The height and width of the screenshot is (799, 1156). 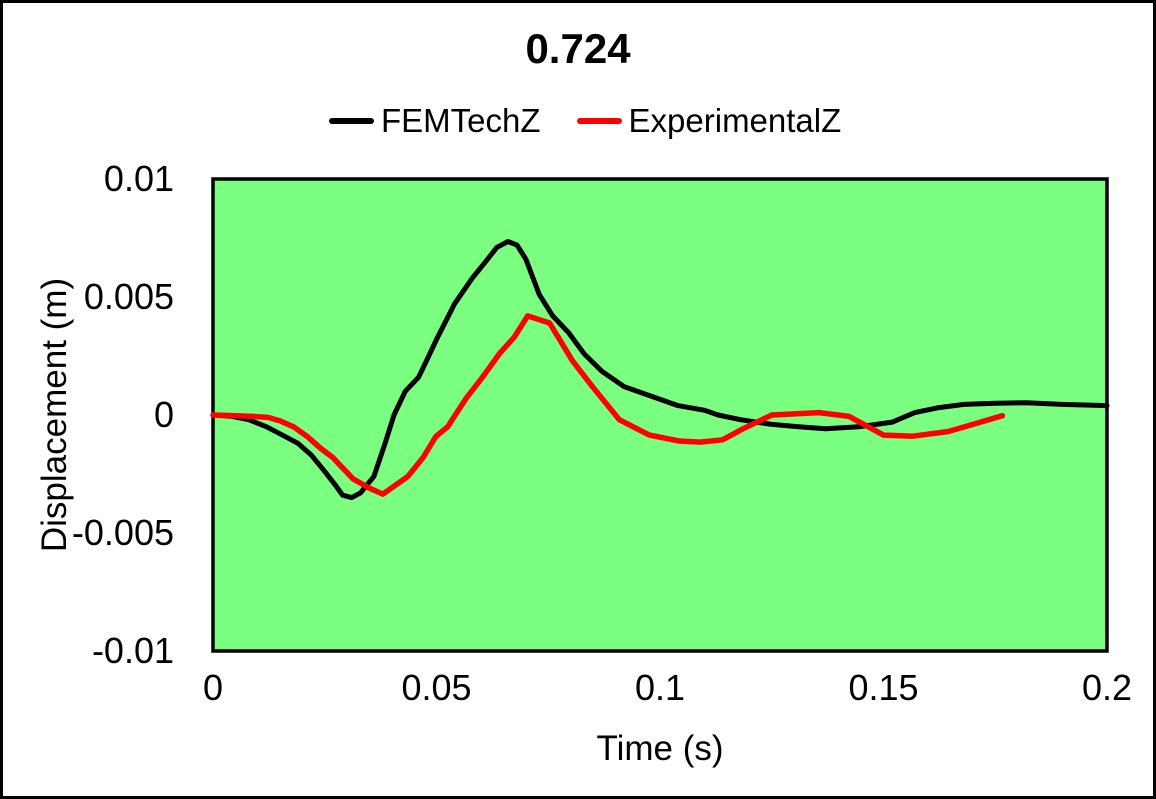 What do you see at coordinates (122, 532) in the screenshot?
I see `y-tick-label: -0.005` at bounding box center [122, 532].